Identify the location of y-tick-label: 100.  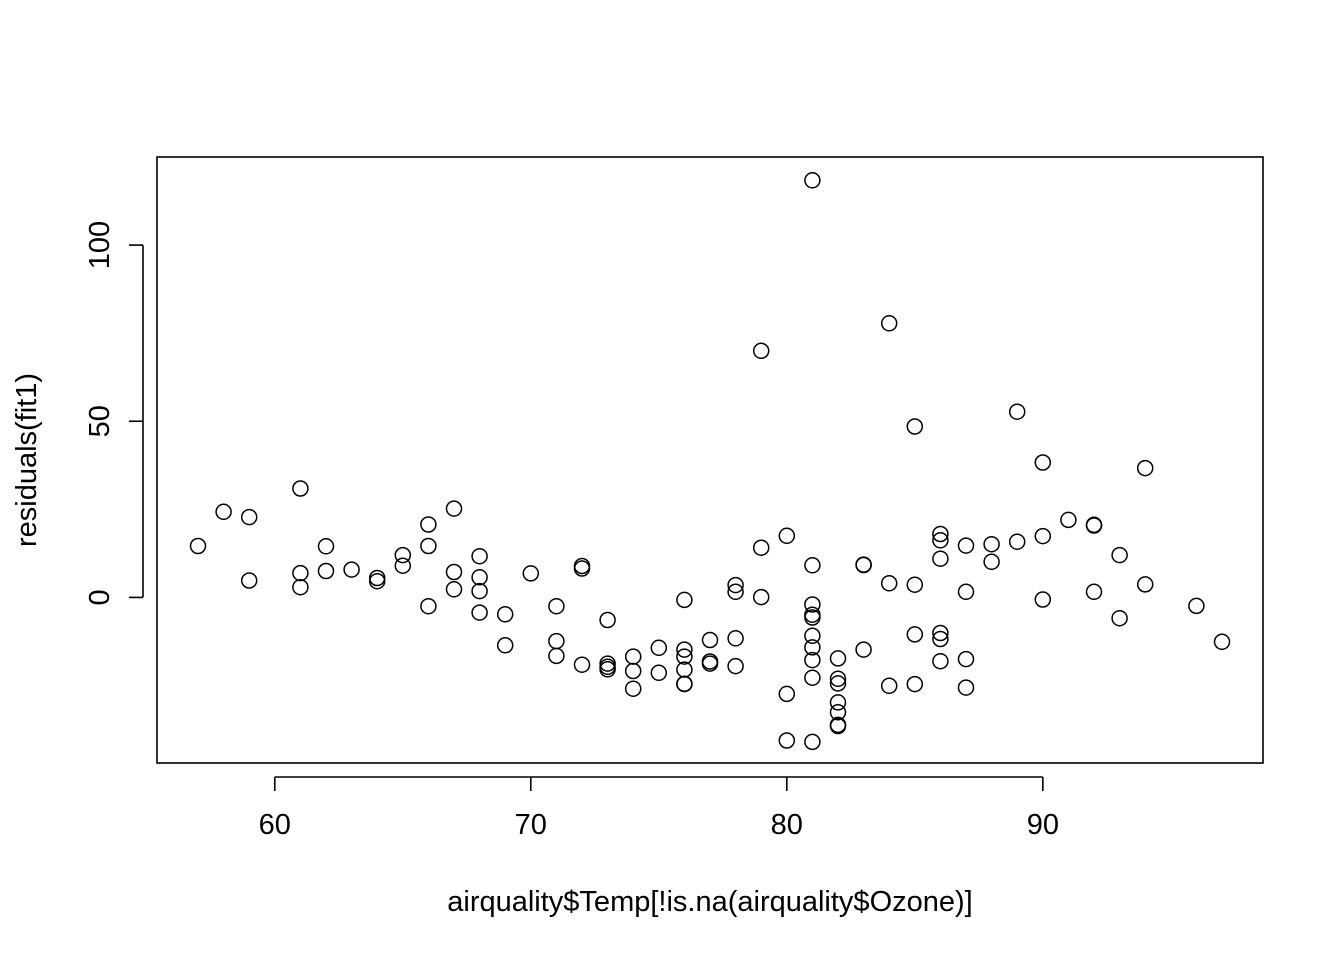
(100, 245).